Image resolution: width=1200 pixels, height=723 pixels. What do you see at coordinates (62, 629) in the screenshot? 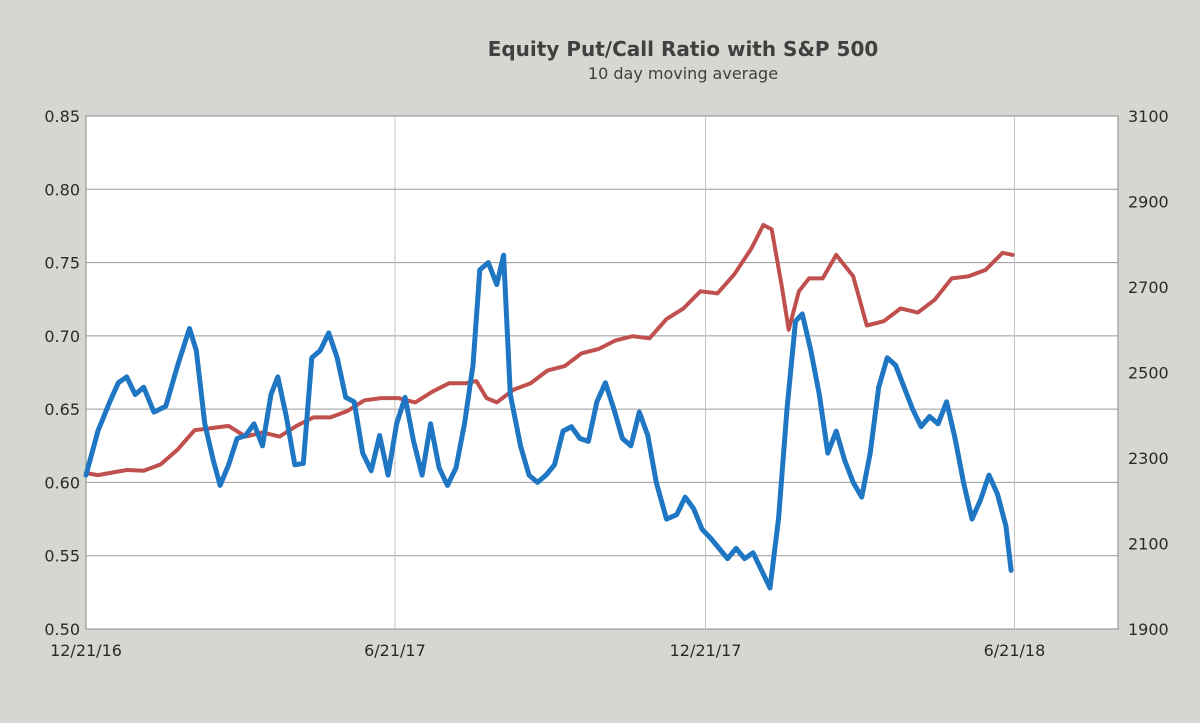
I see `y-left-tick-label: 0.50` at bounding box center [62, 629].